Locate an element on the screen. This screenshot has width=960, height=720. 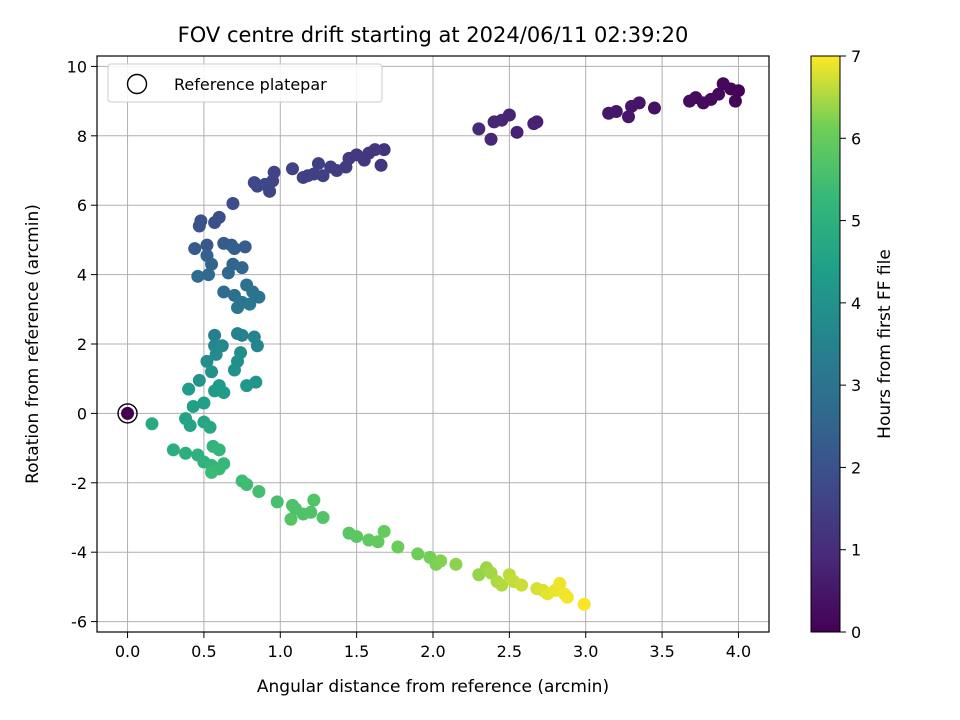
colorbar-tick-label: 3 is located at coordinates (856, 385).